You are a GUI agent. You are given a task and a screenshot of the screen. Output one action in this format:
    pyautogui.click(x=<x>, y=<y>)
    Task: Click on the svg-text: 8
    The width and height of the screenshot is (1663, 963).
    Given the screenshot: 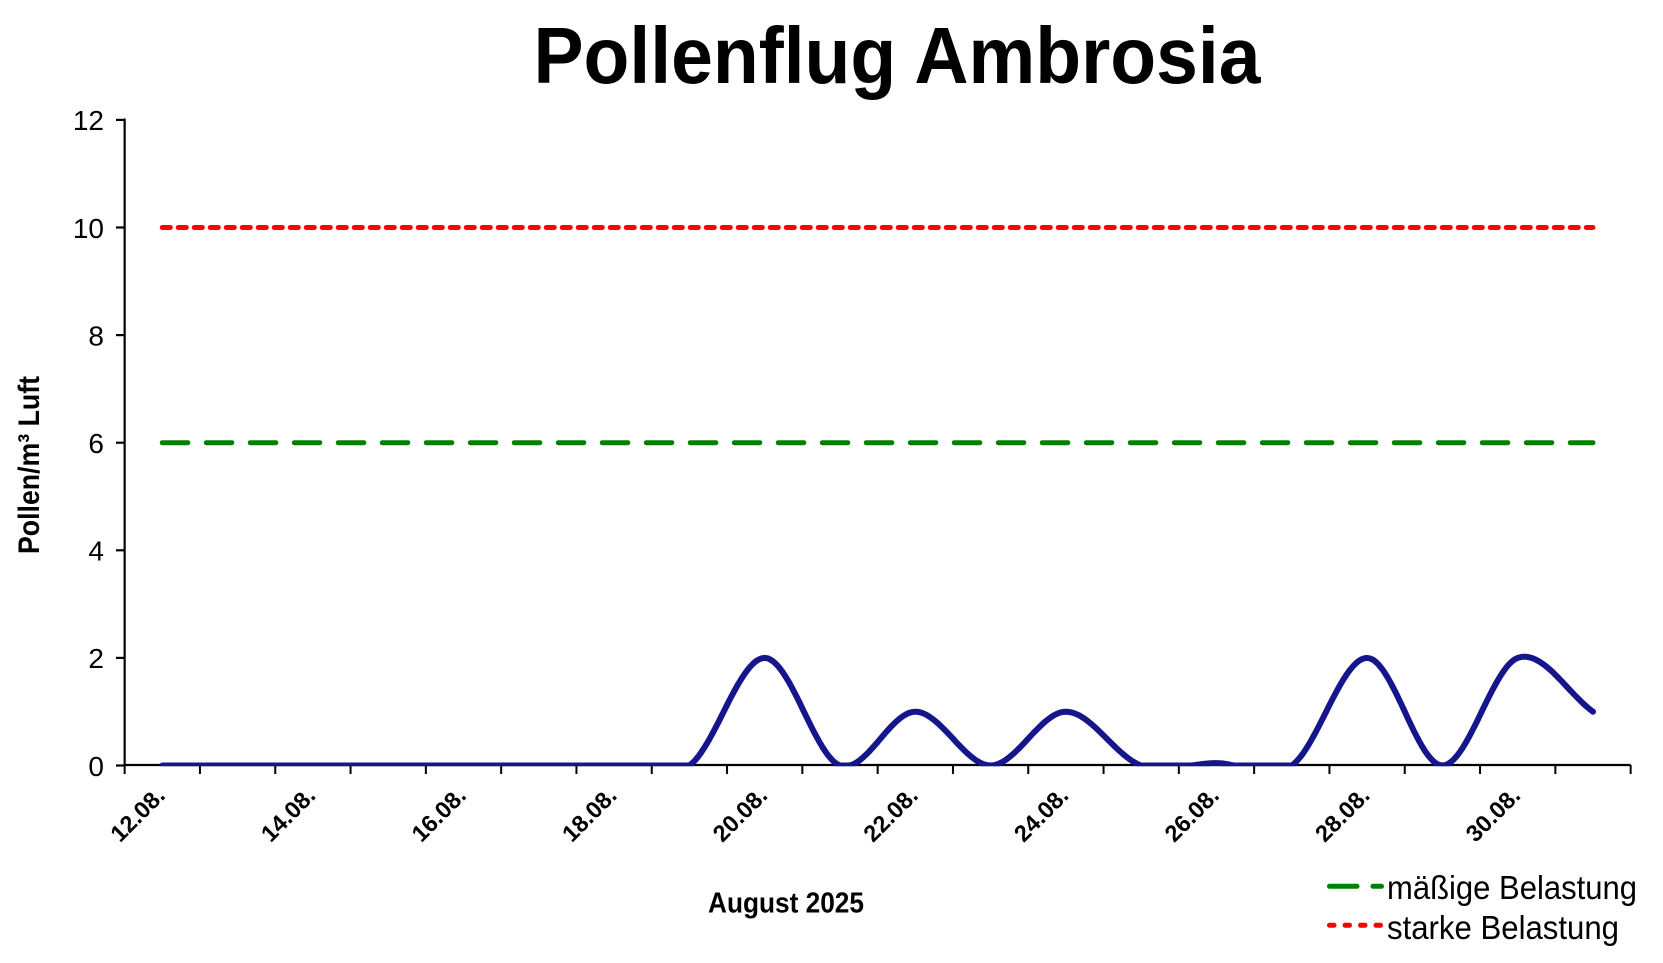 What is the action you would take?
    pyautogui.click(x=96, y=335)
    